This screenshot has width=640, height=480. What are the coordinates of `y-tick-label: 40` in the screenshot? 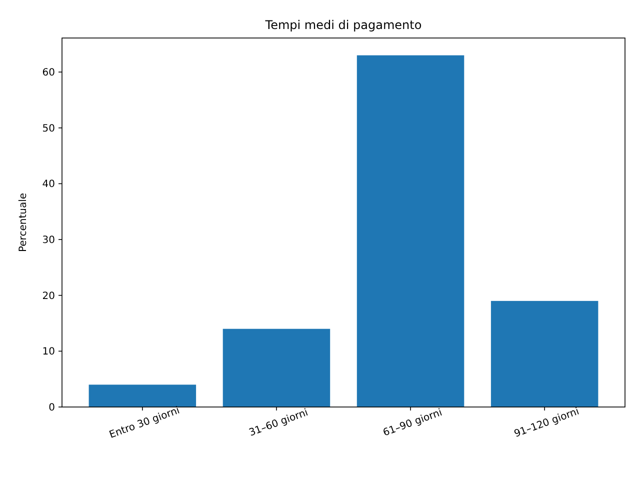 It's located at (48, 184).